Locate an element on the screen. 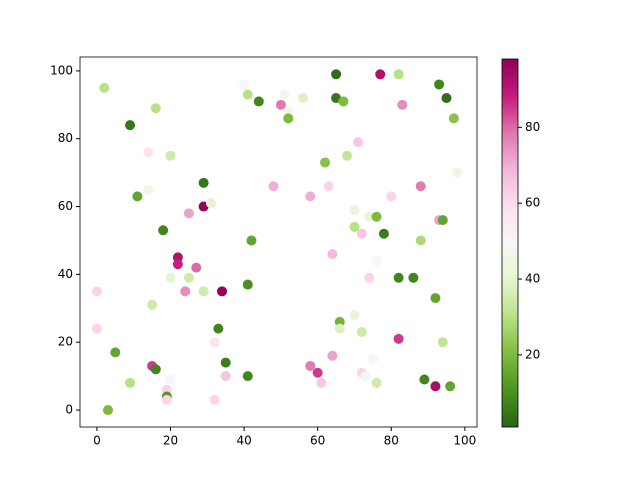 This screenshot has height=484, width=640. y-tick-label: 20 is located at coordinates (65, 342).